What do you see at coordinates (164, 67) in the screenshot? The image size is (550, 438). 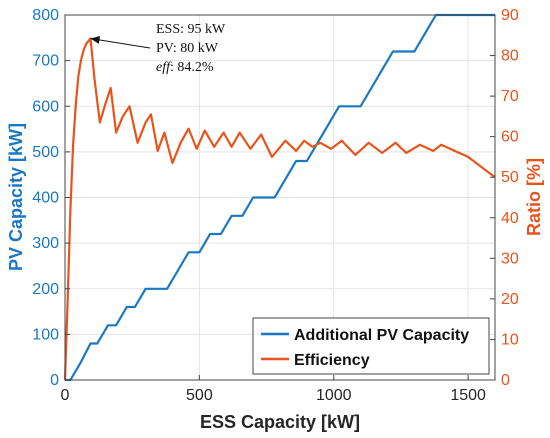 I see `annotation-eff-label: eff` at bounding box center [164, 67].